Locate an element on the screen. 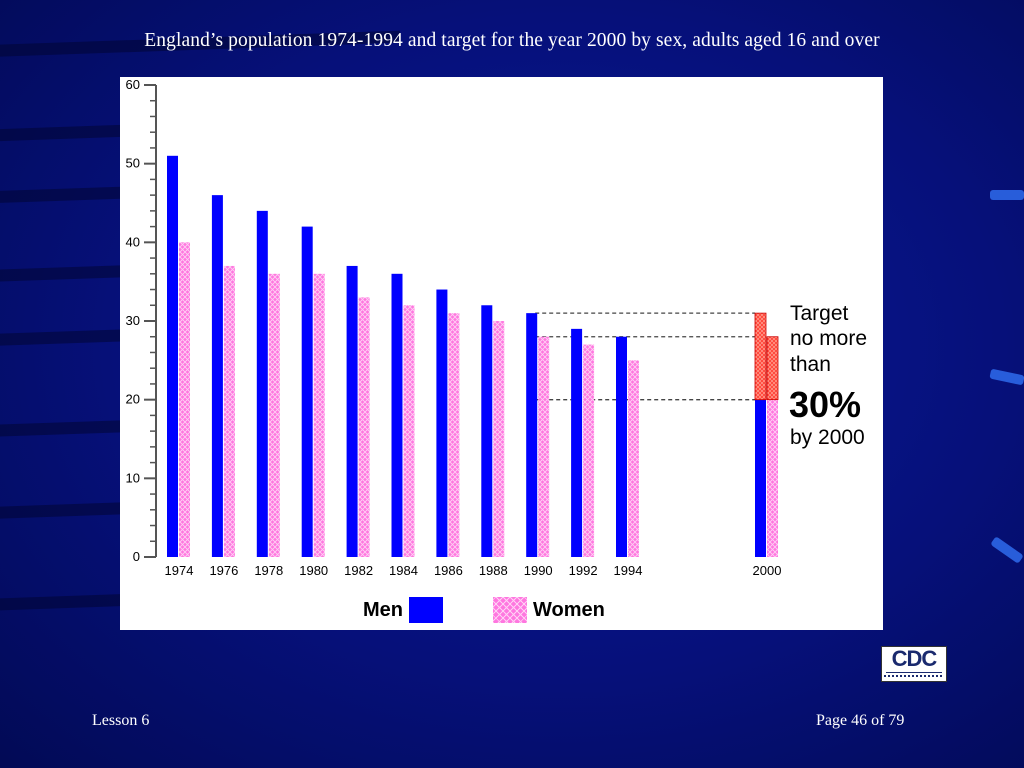 This screenshot has width=1024, height=768. bar-men-1980 is located at coordinates (307, 391).